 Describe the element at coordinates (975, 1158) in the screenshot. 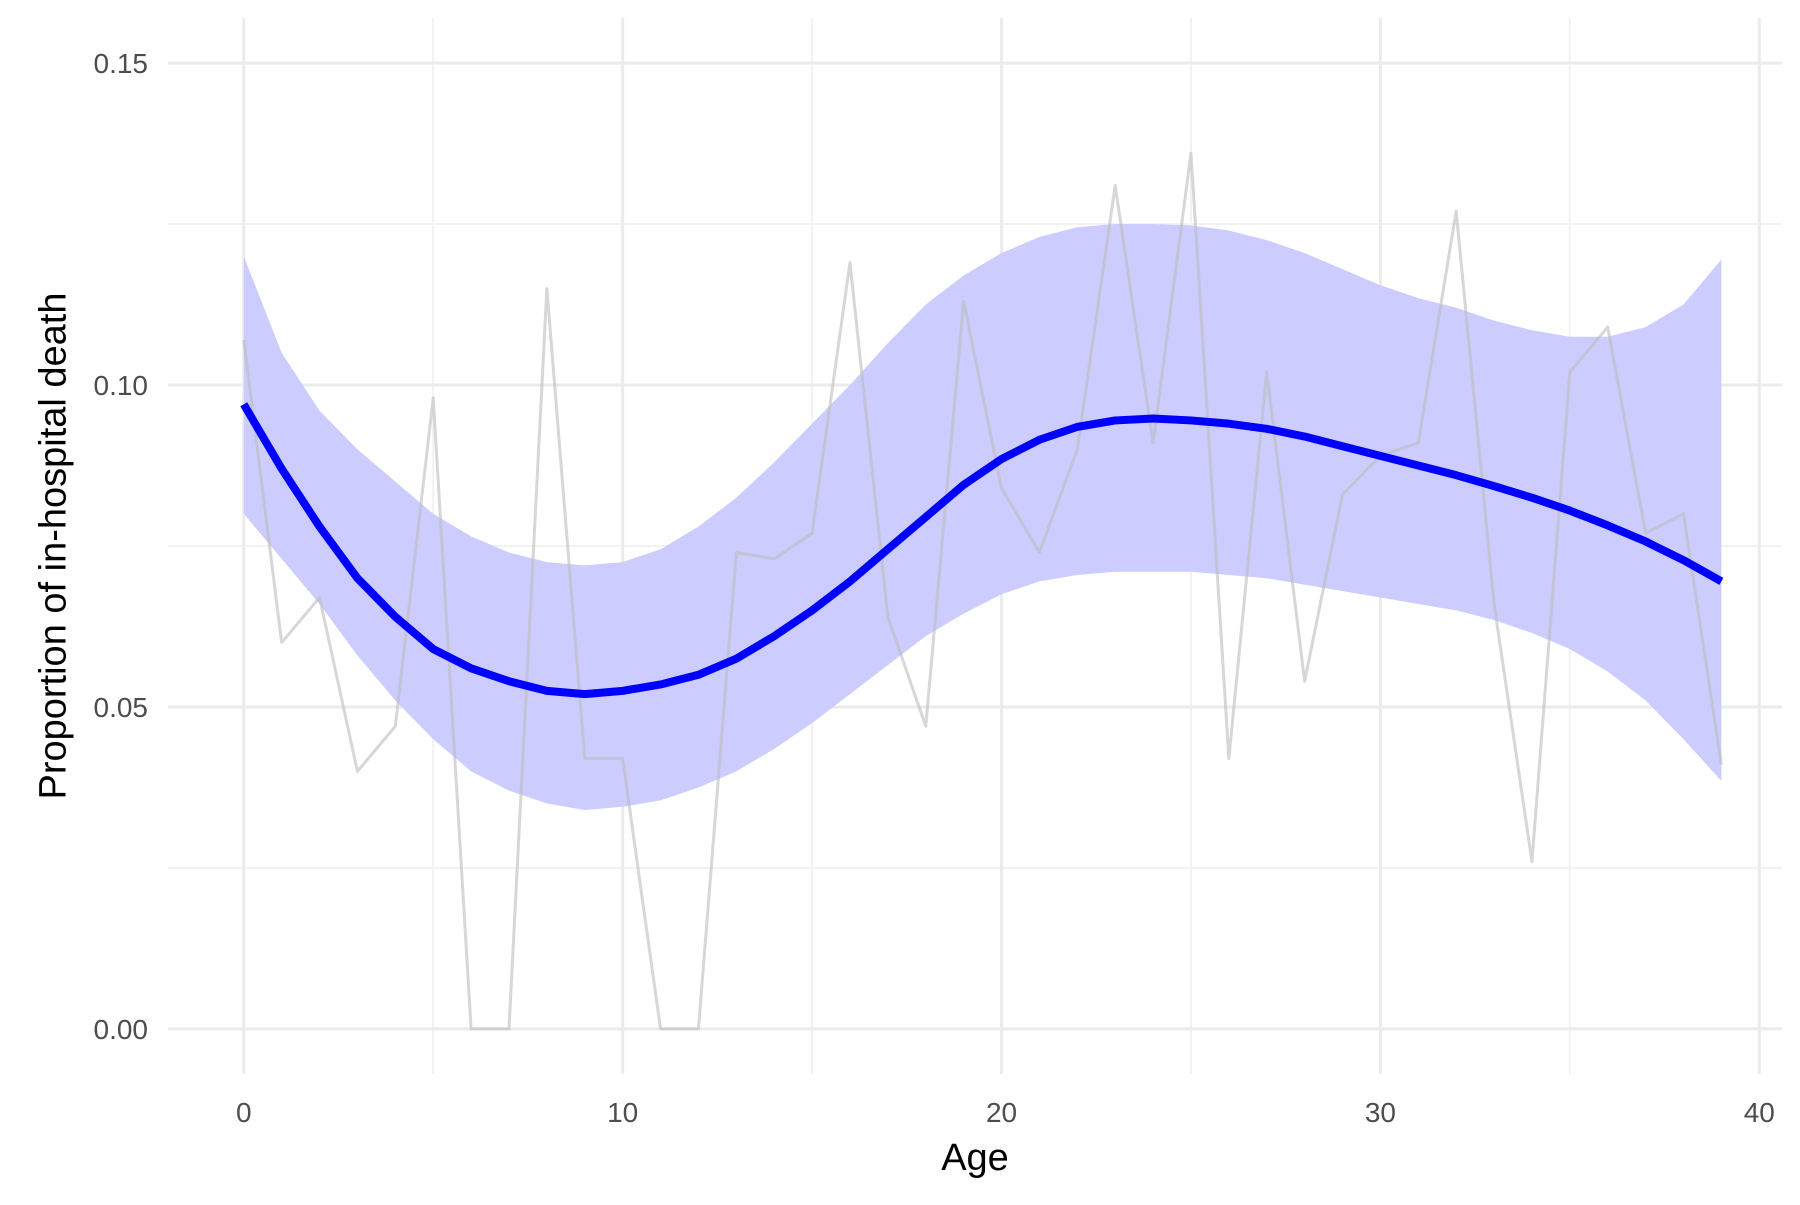

I see `x-axis-title: Age` at that location.